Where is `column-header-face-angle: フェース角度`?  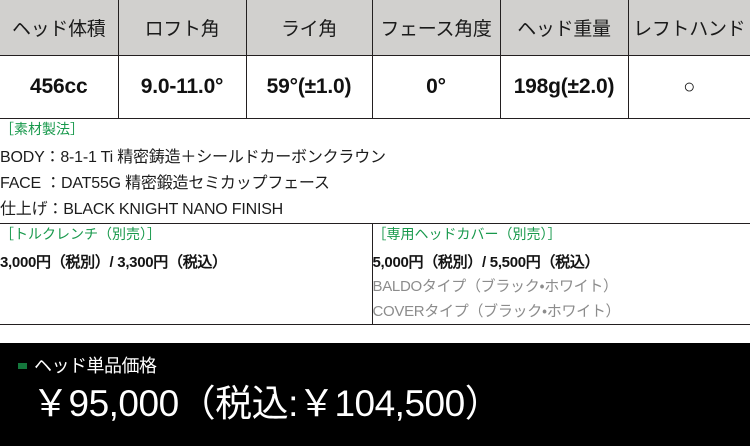
column-header-face-angle: フェース角度 is located at coordinates (436, 28).